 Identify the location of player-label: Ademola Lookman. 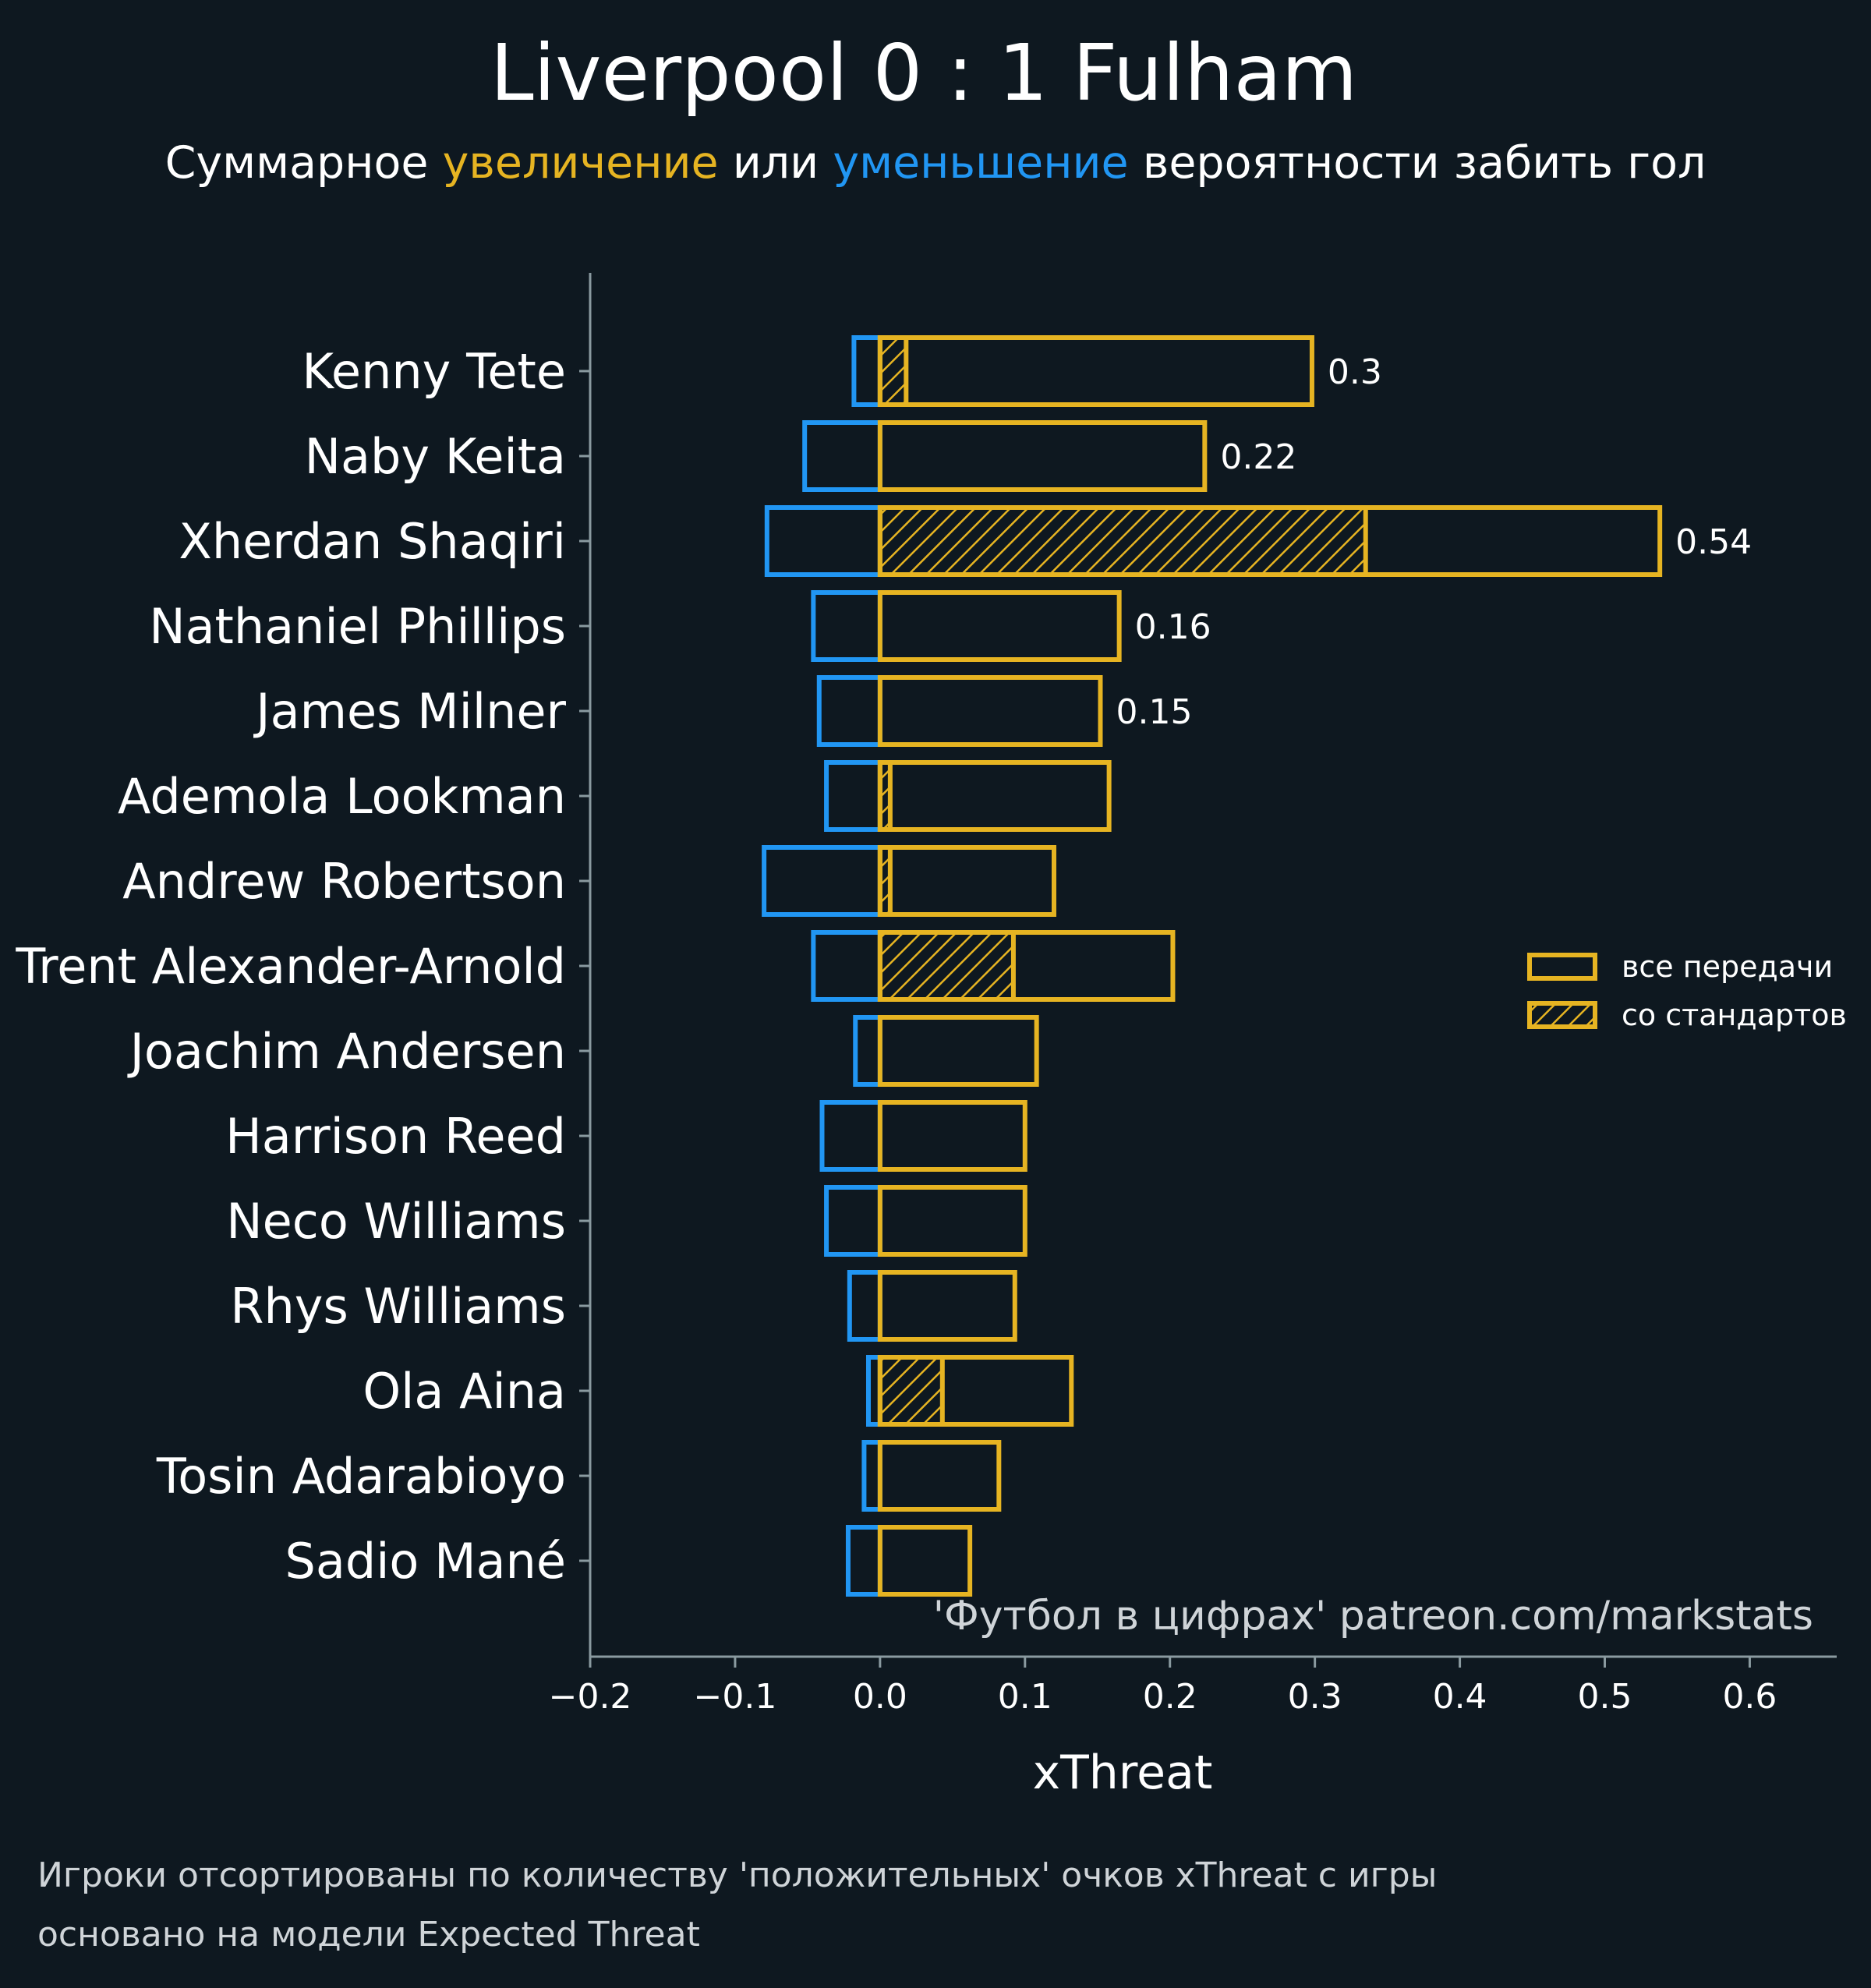
(342, 796).